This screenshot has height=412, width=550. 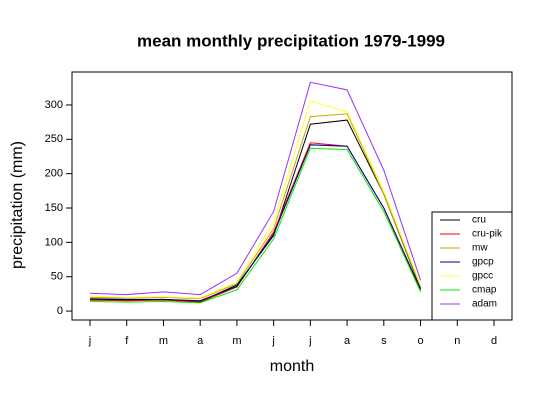 What do you see at coordinates (483, 262) in the screenshot?
I see `legend-label: gpcp` at bounding box center [483, 262].